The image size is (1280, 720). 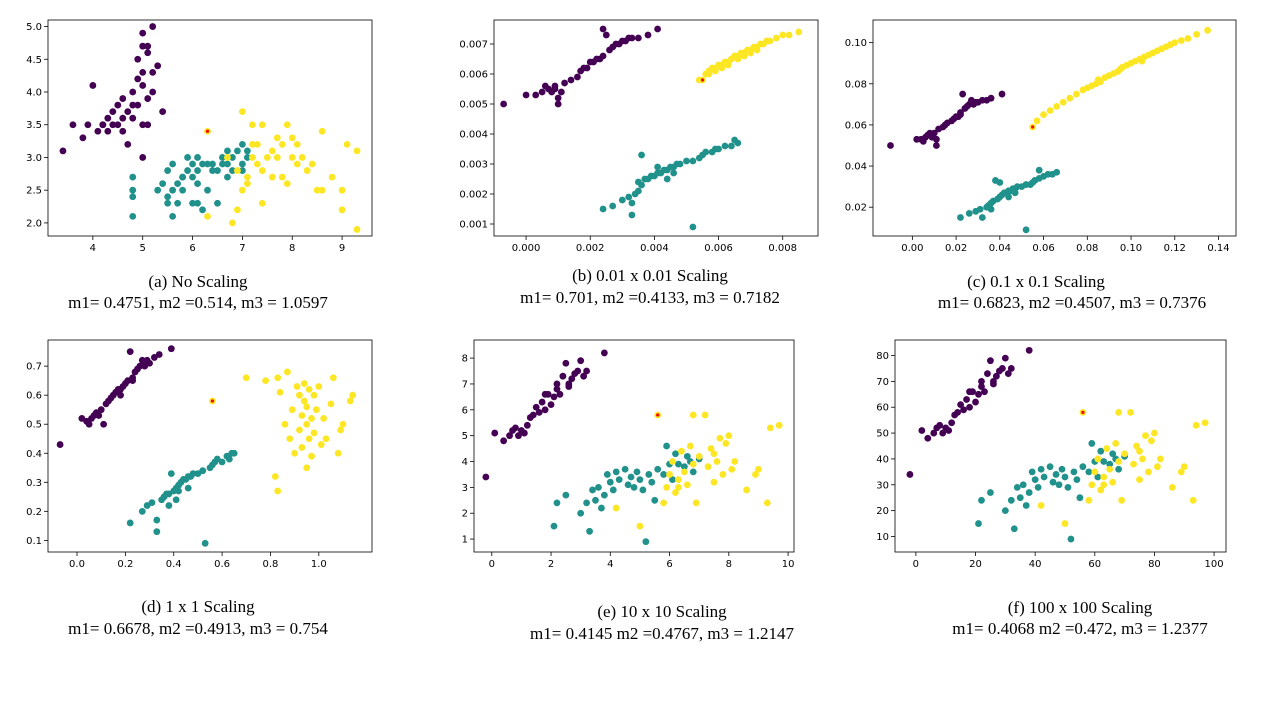 What do you see at coordinates (473, 75) in the screenshot?
I see `y-tick-label: 0.006` at bounding box center [473, 75].